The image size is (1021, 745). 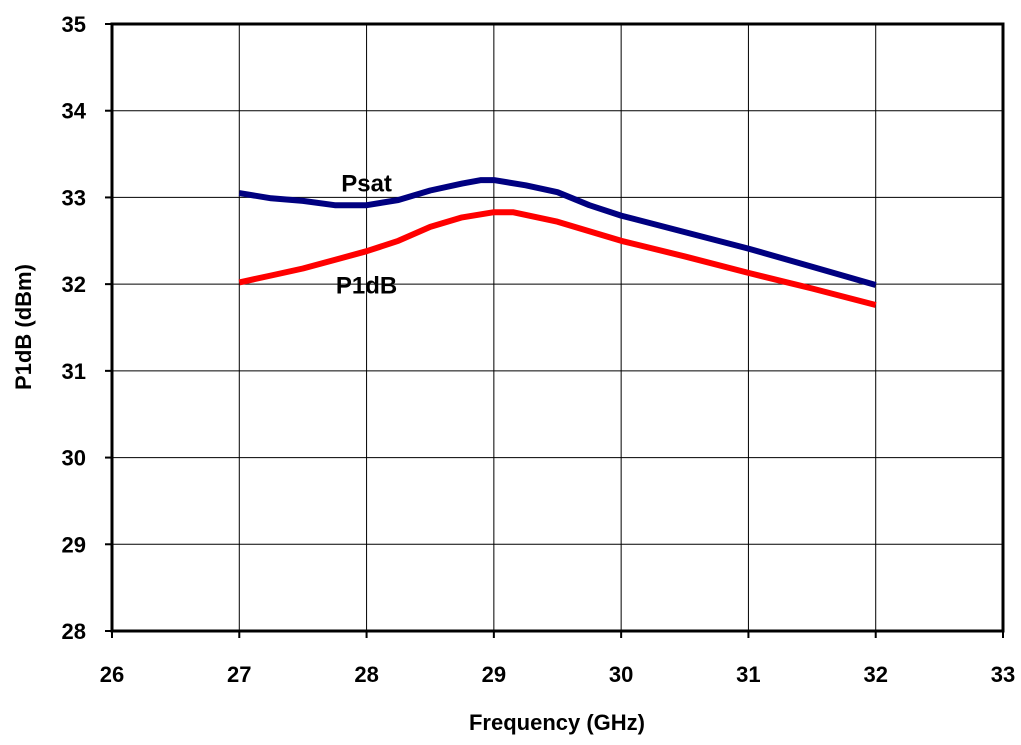 I want to click on series-label-p1db: P1dB, so click(x=366, y=286).